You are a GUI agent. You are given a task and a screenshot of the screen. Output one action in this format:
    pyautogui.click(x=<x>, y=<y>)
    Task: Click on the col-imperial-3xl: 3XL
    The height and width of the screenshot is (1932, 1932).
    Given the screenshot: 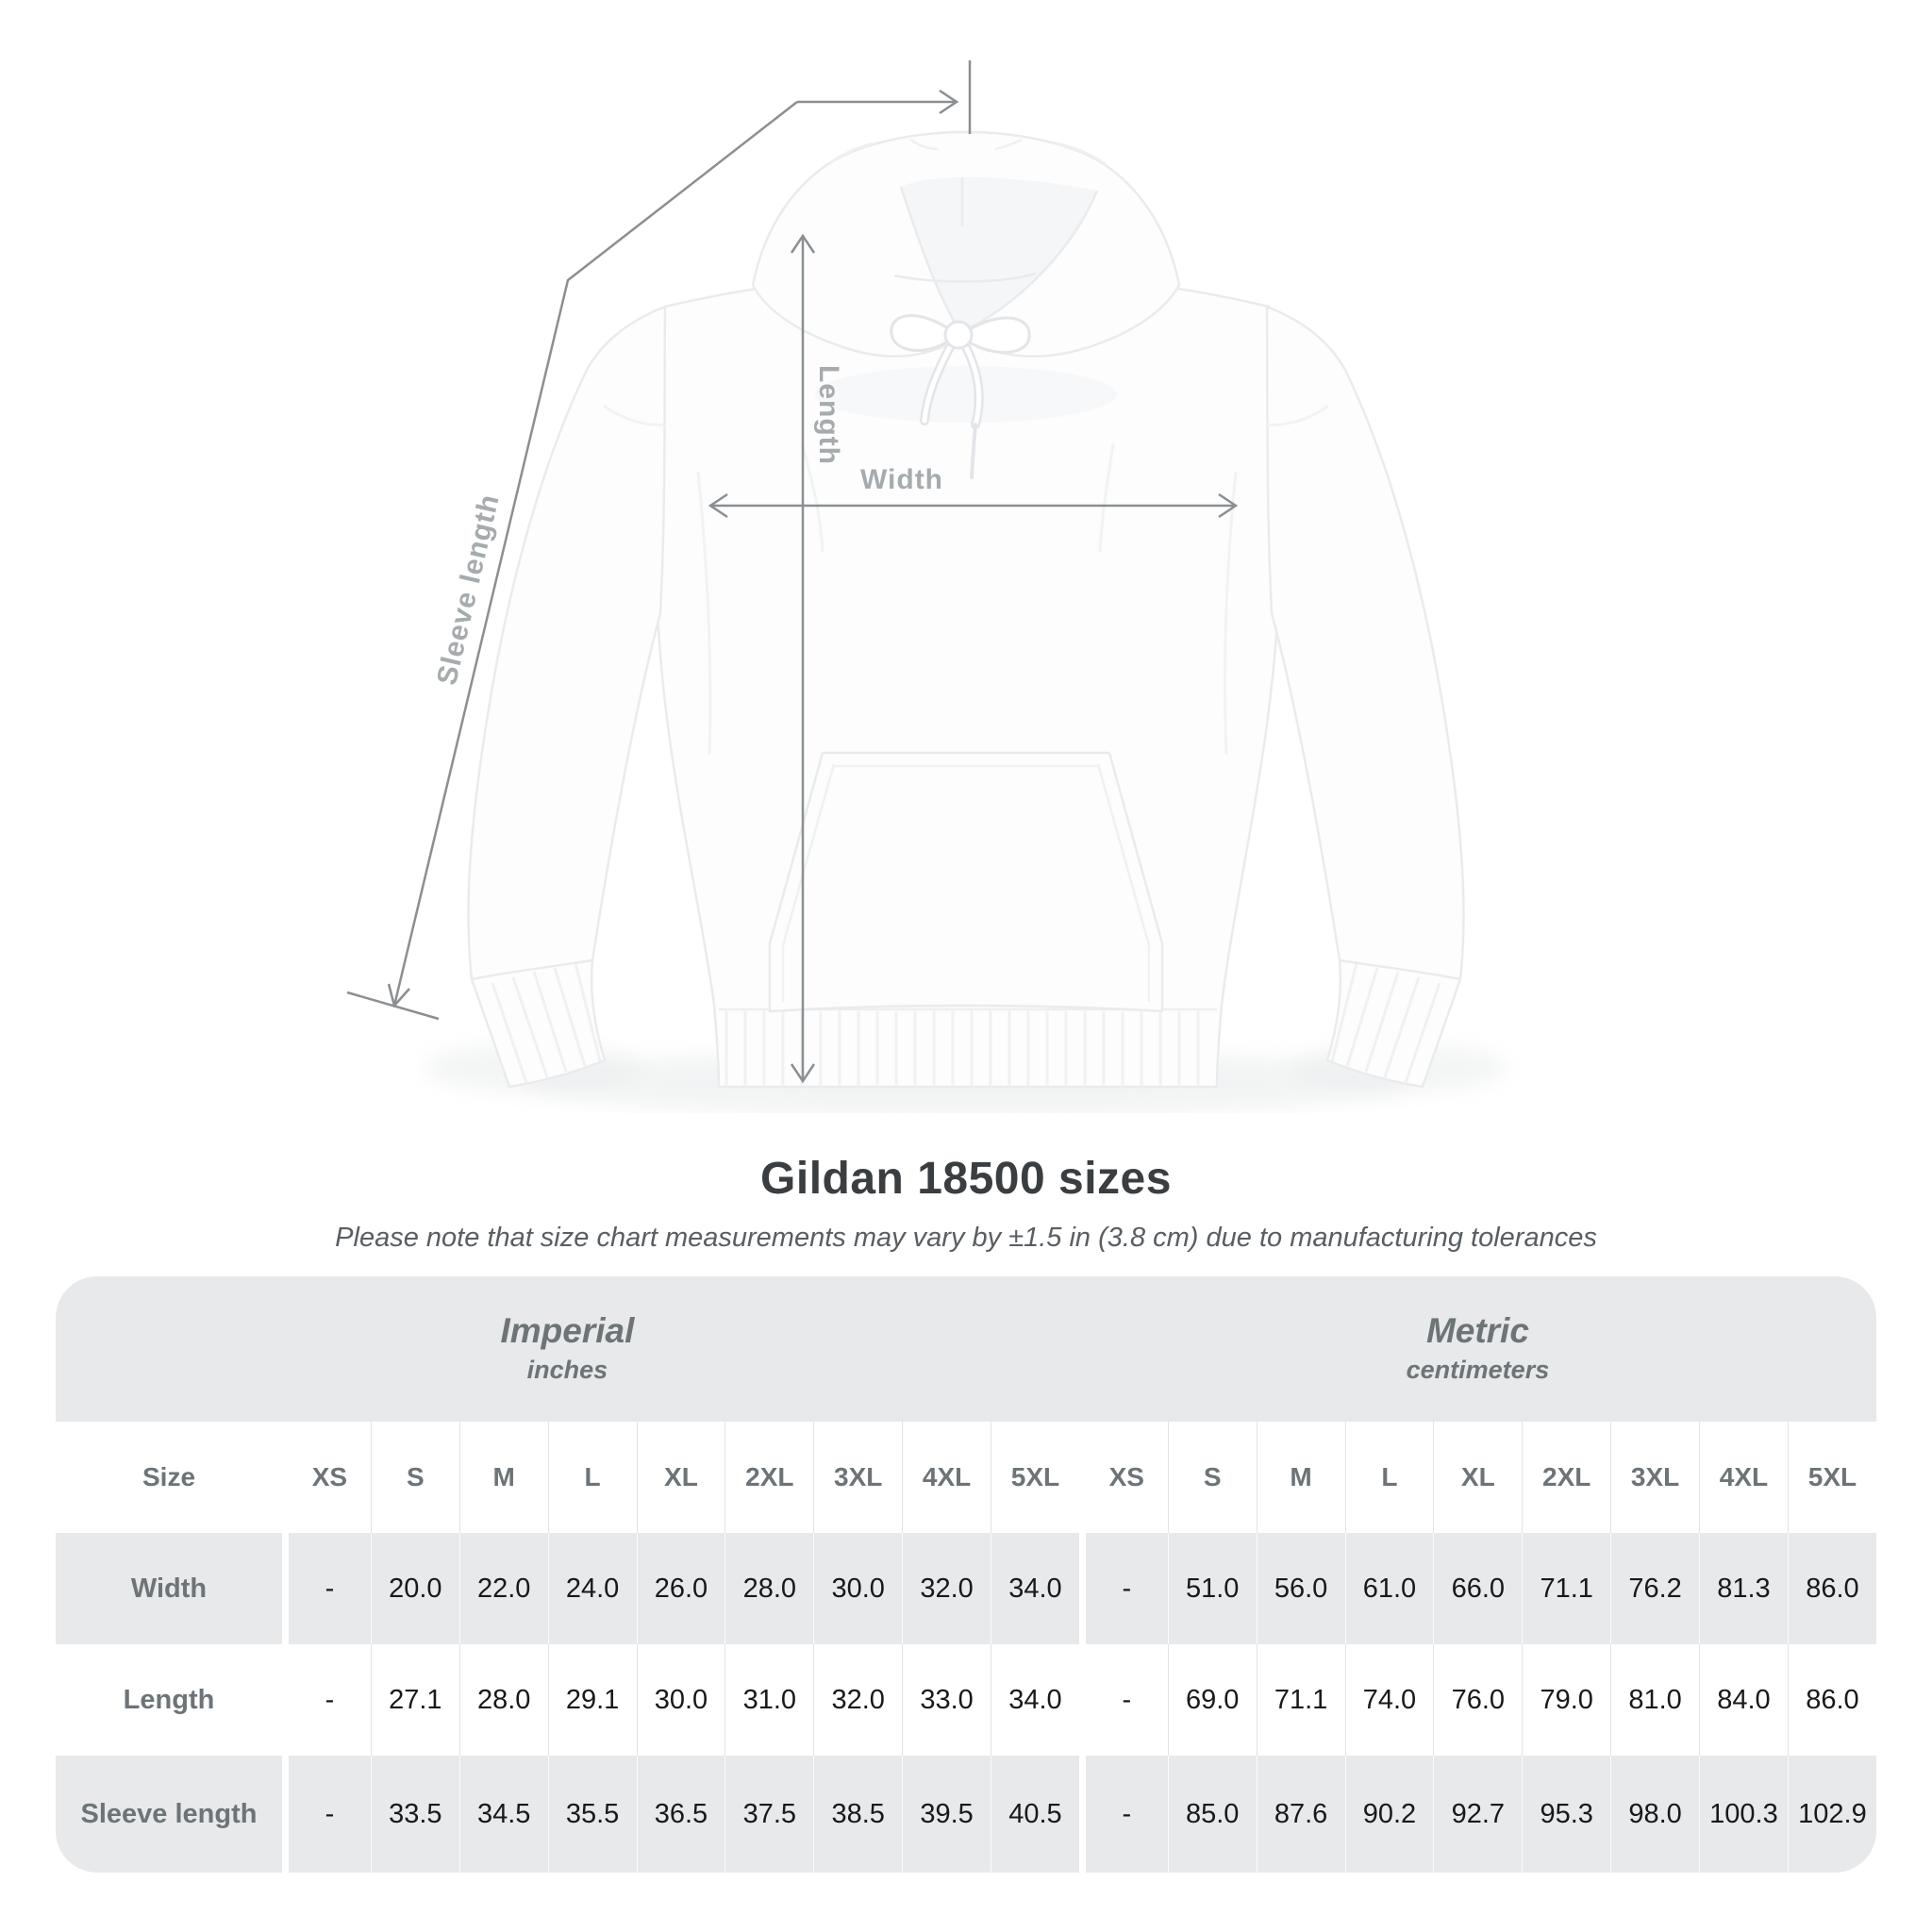 What is the action you would take?
    pyautogui.click(x=858, y=1478)
    